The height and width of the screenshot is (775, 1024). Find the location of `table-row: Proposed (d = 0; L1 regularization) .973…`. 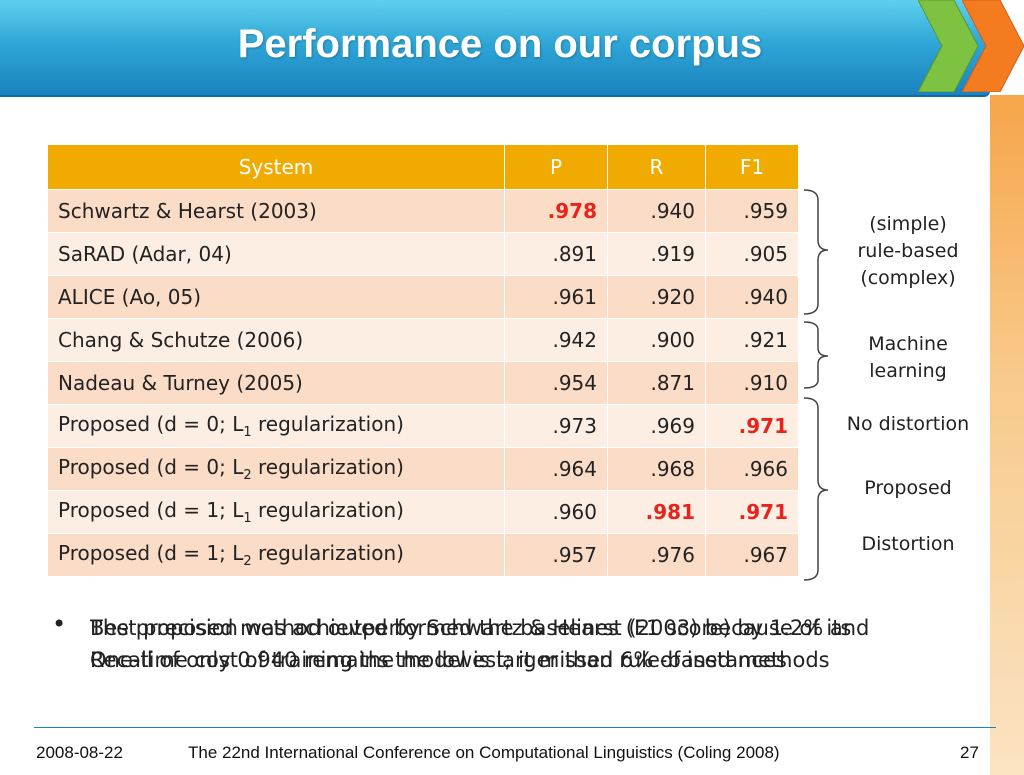

table-row: Proposed (d = 0; L1 regularization) .973… is located at coordinates (423, 426).